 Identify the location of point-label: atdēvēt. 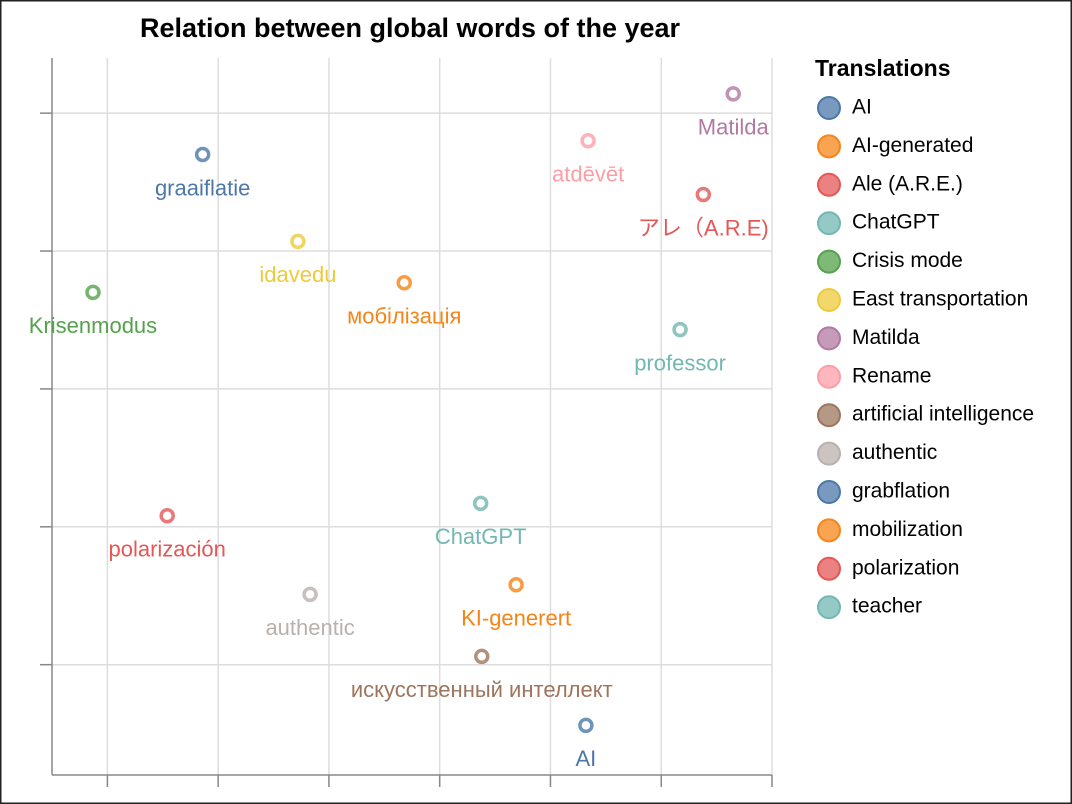
(588, 174).